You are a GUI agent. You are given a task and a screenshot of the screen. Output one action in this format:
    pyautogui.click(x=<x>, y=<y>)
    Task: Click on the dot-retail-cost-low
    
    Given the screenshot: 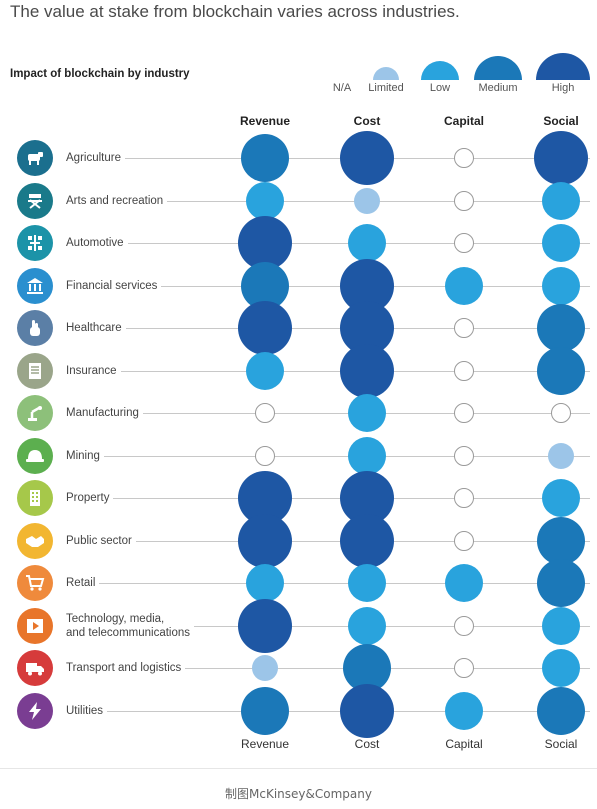 What is the action you would take?
    pyautogui.click(x=367, y=583)
    